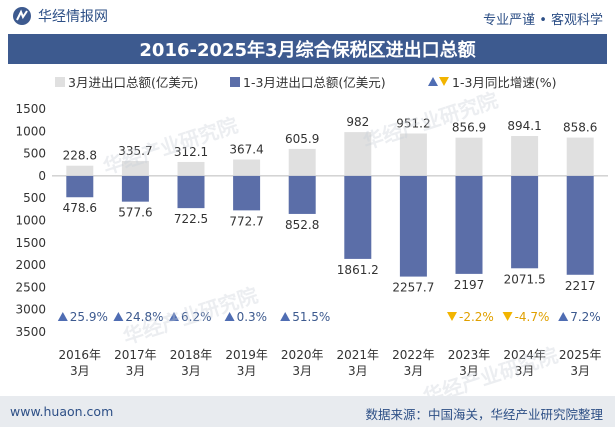 Image resolution: width=615 pixels, height=427 pixels. I want to click on legend-label-march: 3月进出口总额(亿美元), so click(133, 82).